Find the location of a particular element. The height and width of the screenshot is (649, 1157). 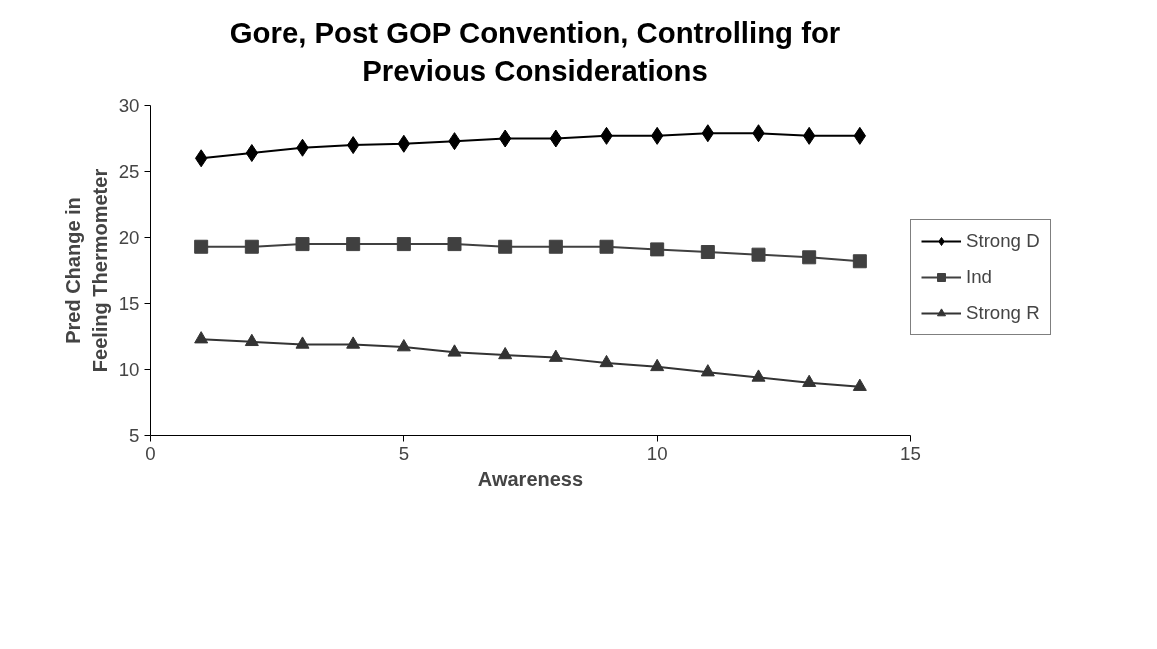

x-tick-label: 5 is located at coordinates (404, 453).